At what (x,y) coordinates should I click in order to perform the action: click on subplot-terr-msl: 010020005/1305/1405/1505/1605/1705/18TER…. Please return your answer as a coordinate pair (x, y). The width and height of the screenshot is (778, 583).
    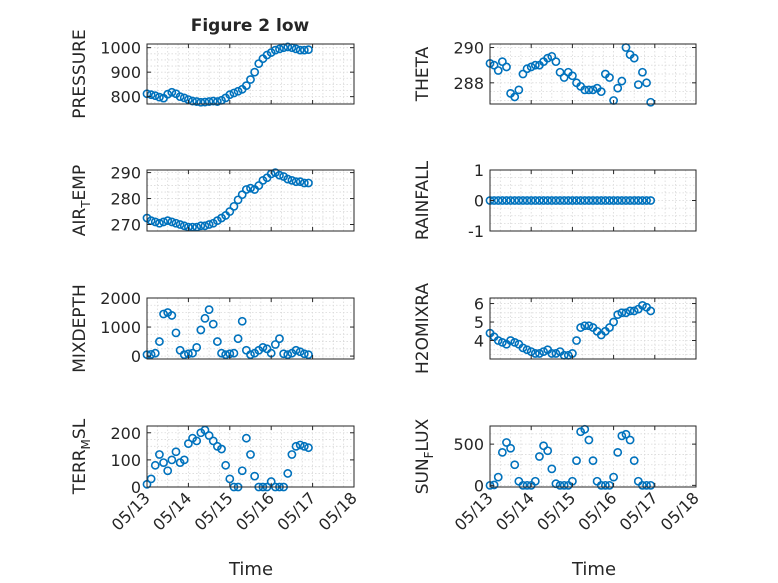
    Looking at the image, I should click on (215, 476).